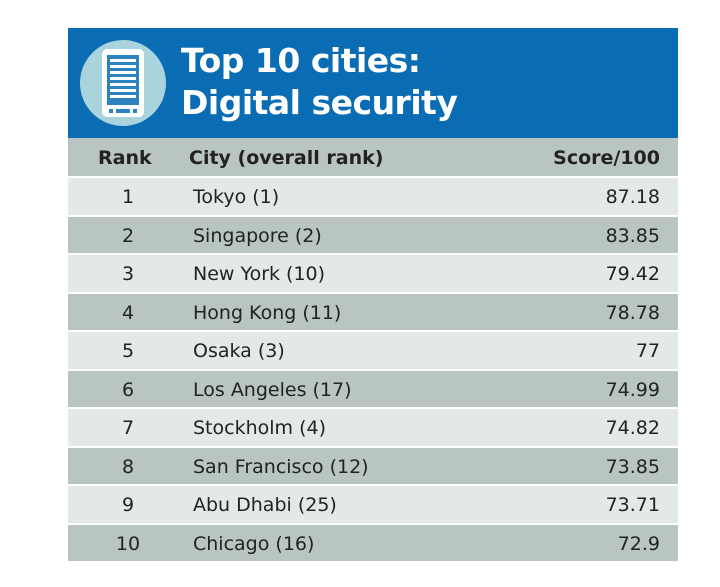 Image resolution: width=720 pixels, height=587 pixels. What do you see at coordinates (373, 388) in the screenshot?
I see `table-row: 6 Los Angeles (17) 74.99` at bounding box center [373, 388].